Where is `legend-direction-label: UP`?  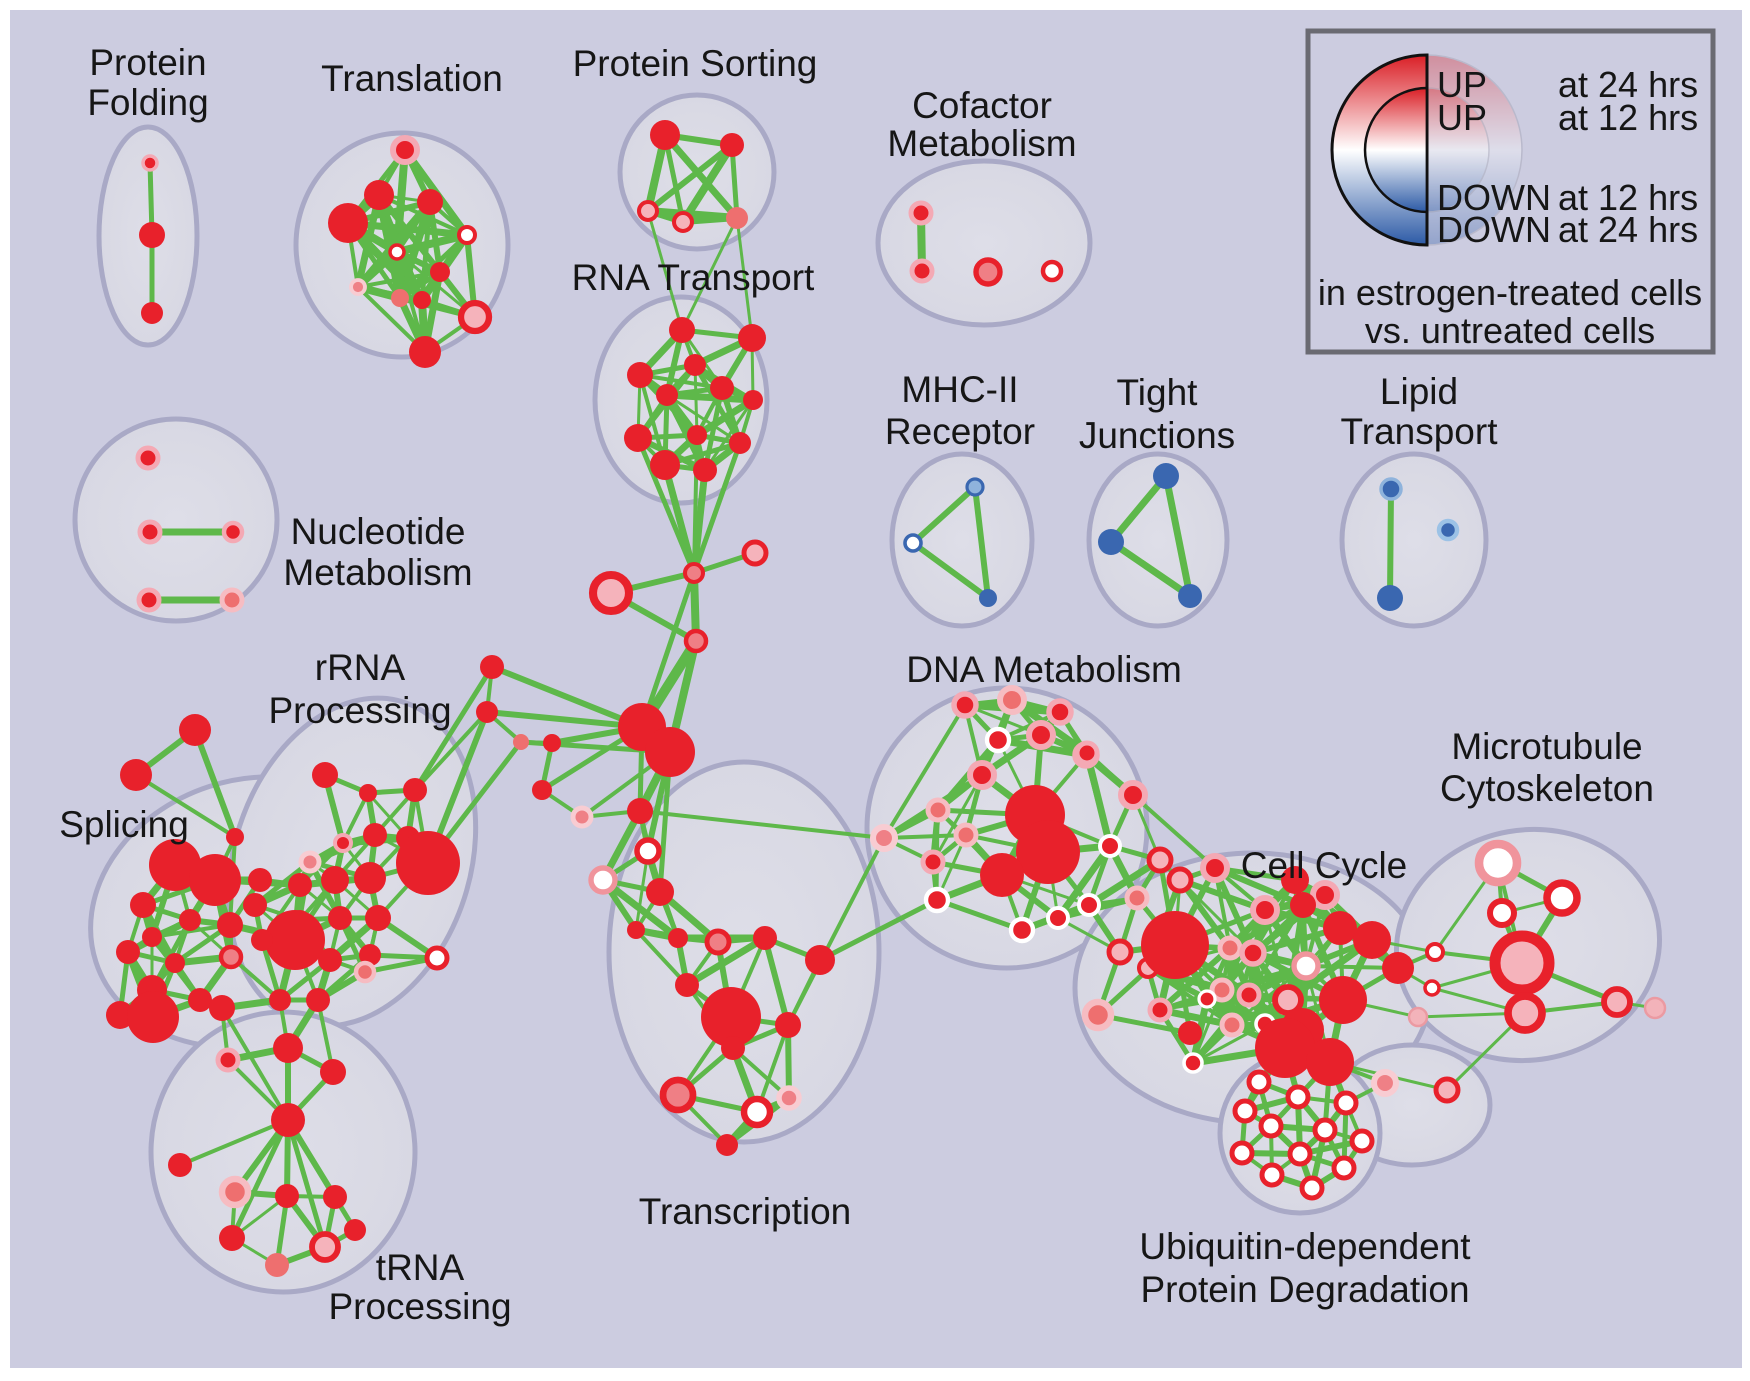 legend-direction-label: UP is located at coordinates (1462, 117).